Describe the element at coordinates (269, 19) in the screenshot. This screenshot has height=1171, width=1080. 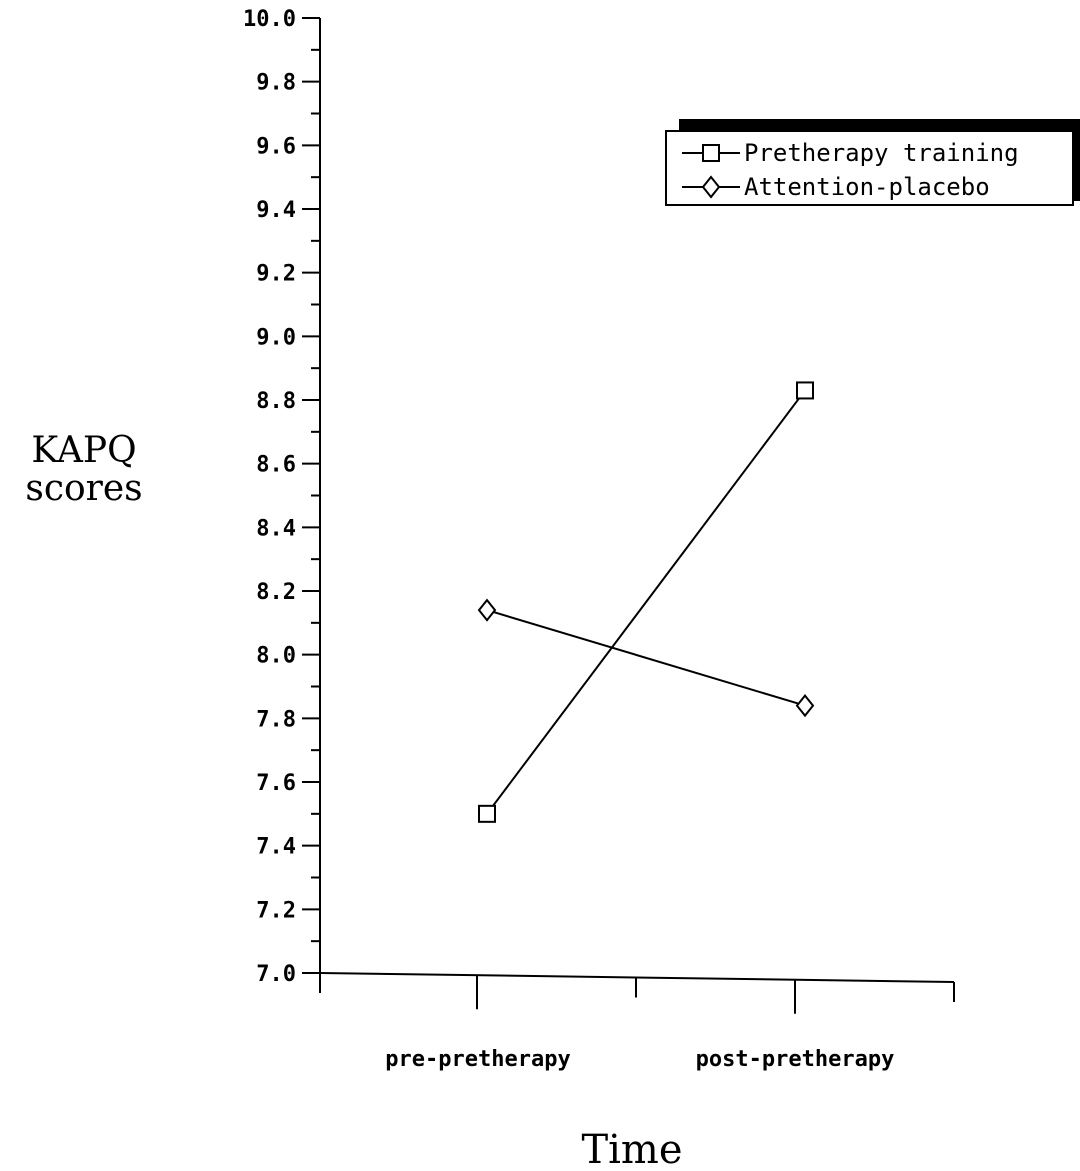
I see `y-tick-label: 10.0` at that location.